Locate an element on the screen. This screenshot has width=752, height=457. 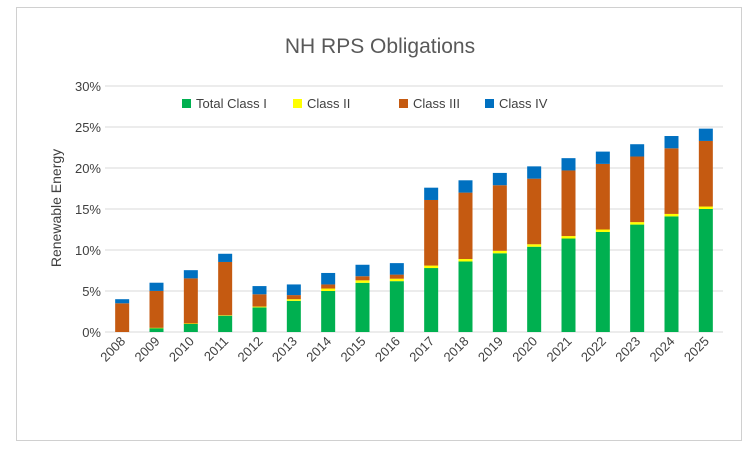
x-tick-label: 2016 is located at coordinates (387, 349).